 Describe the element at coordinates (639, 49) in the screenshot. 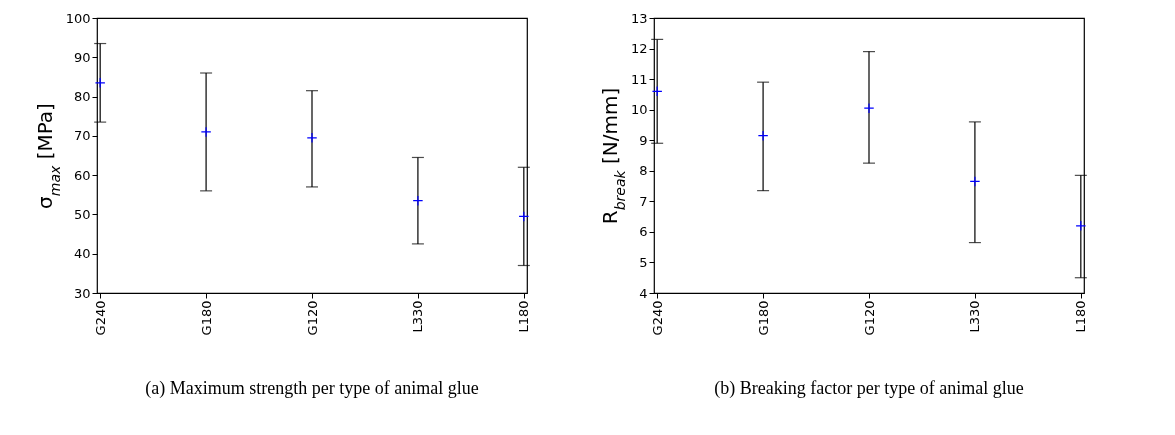

I see `y-tick-label: 12` at that location.